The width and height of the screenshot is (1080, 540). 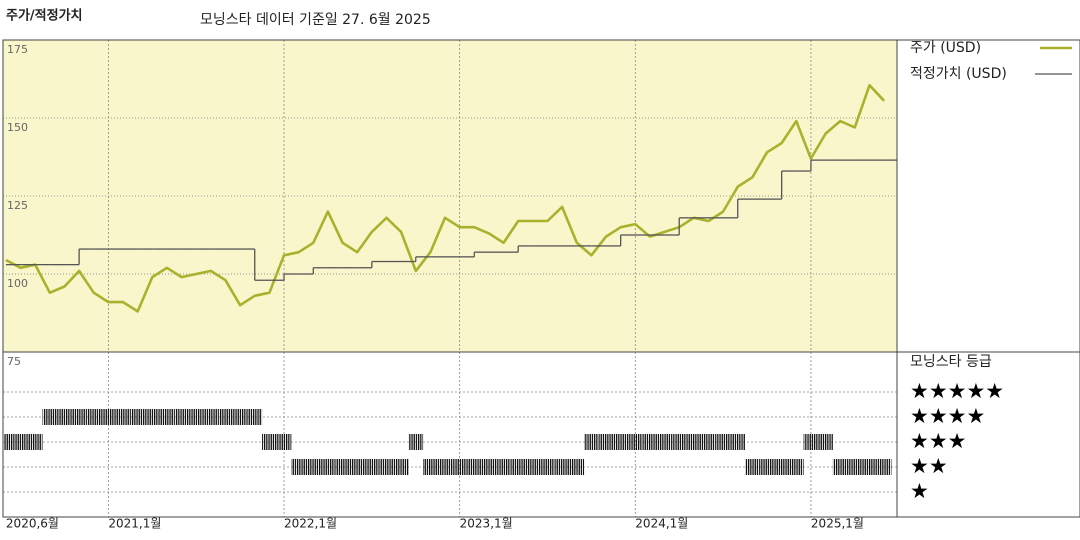 I want to click on legend-label: 주가 (USD), so click(x=945, y=48).